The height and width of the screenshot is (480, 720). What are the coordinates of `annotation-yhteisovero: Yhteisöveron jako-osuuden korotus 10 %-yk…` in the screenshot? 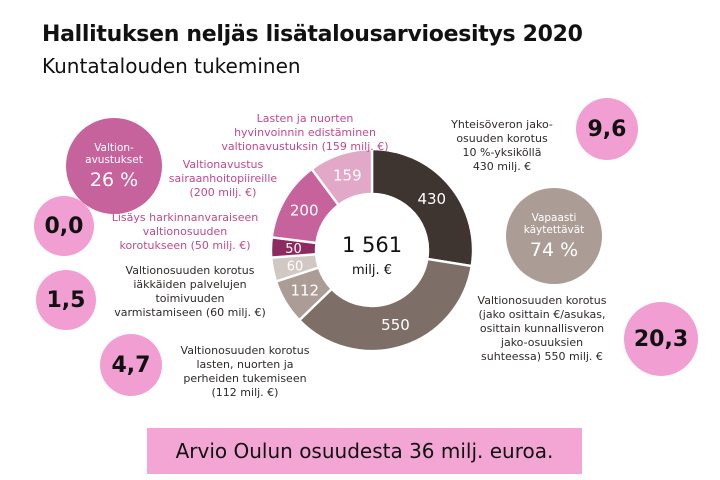 It's located at (502, 145).